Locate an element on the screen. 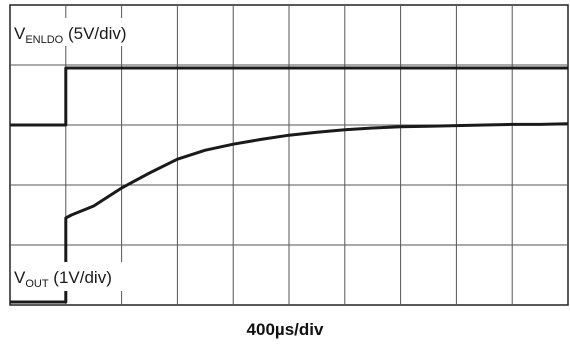  v-enldo-label-sub: ENLDO is located at coordinates (44, 40).